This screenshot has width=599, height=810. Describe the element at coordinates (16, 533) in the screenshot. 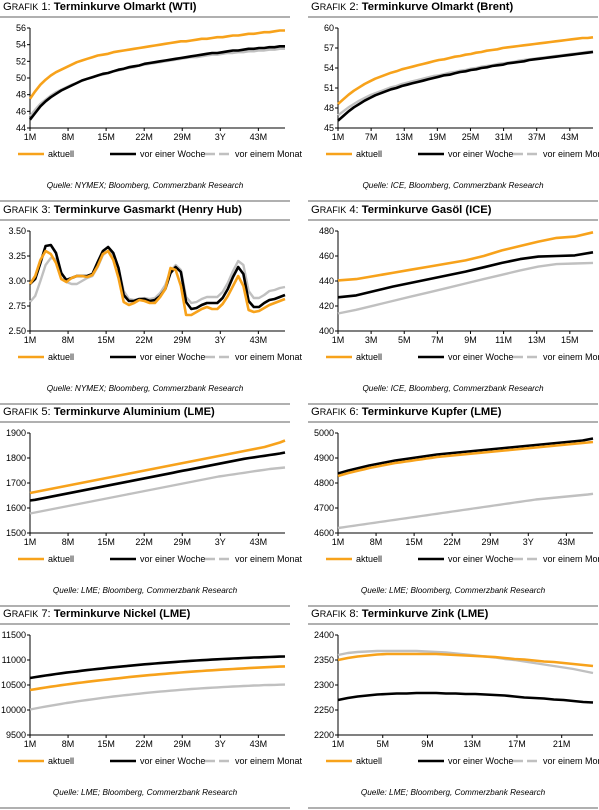

I see `y-tick-label: 1500` at that location.